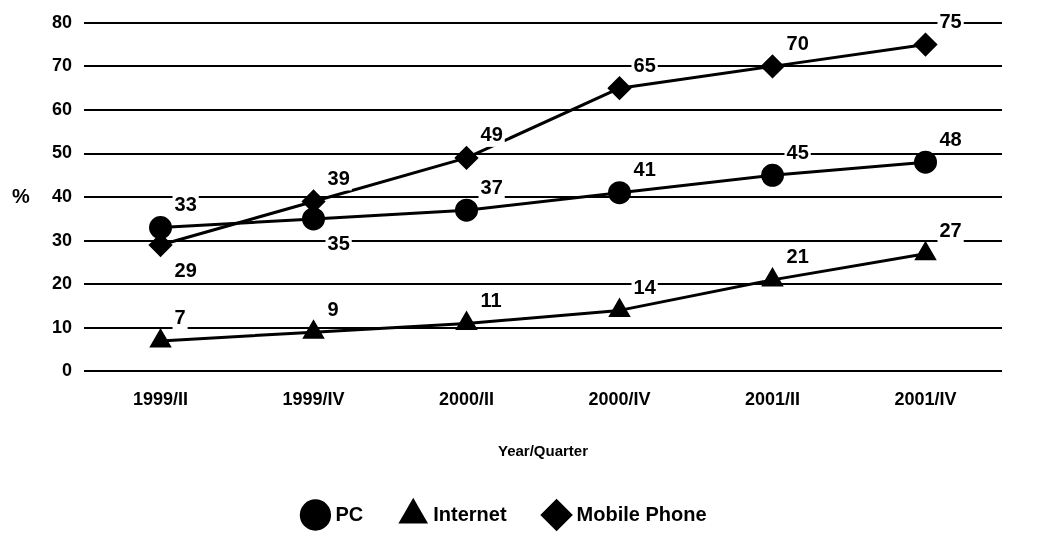 The height and width of the screenshot is (535, 1052). What do you see at coordinates (950, 230) in the screenshot?
I see `data-label: 27` at bounding box center [950, 230].